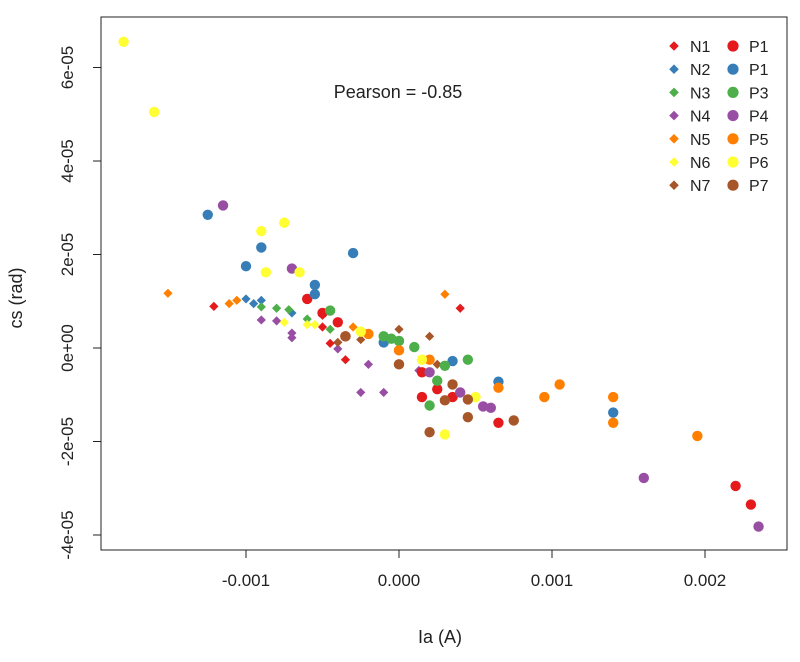  I want to click on legend-marker-p5, so click(733, 139).